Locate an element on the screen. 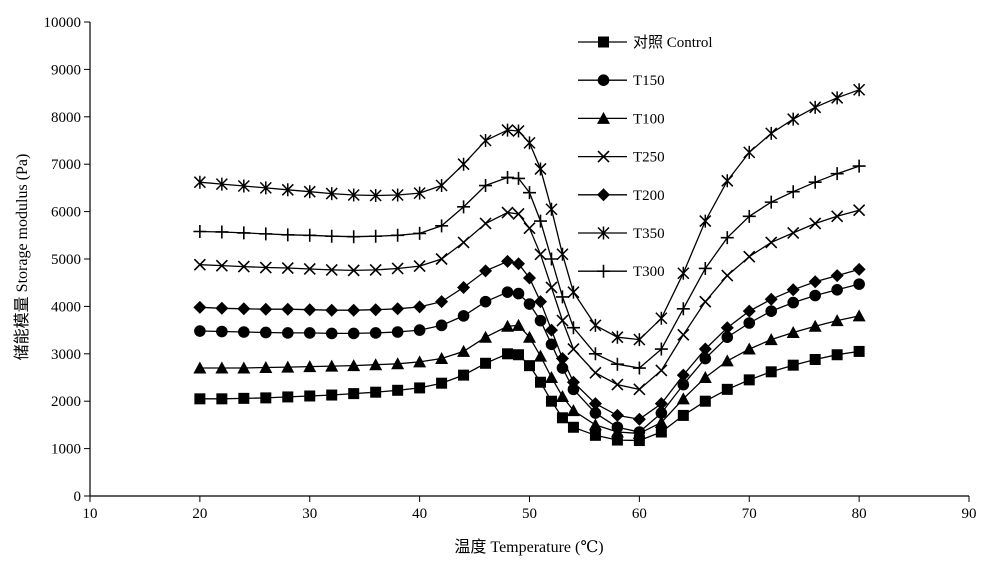  legend-item: T100 is located at coordinates (621, 119).